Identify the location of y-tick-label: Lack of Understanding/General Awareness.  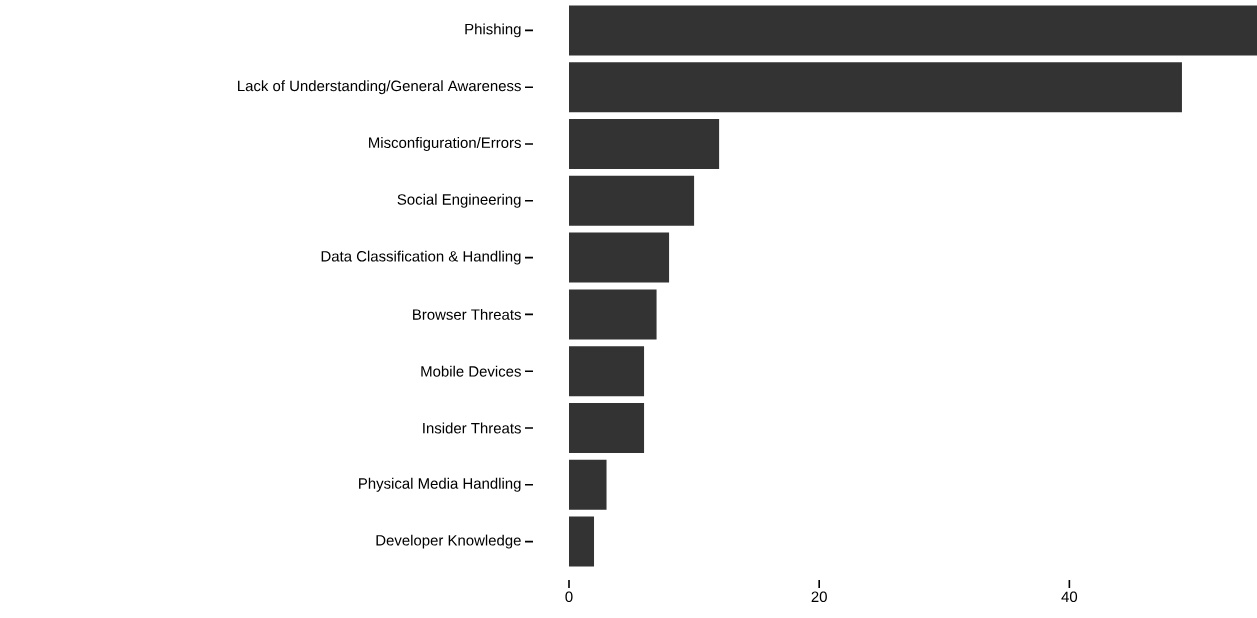
(379, 87).